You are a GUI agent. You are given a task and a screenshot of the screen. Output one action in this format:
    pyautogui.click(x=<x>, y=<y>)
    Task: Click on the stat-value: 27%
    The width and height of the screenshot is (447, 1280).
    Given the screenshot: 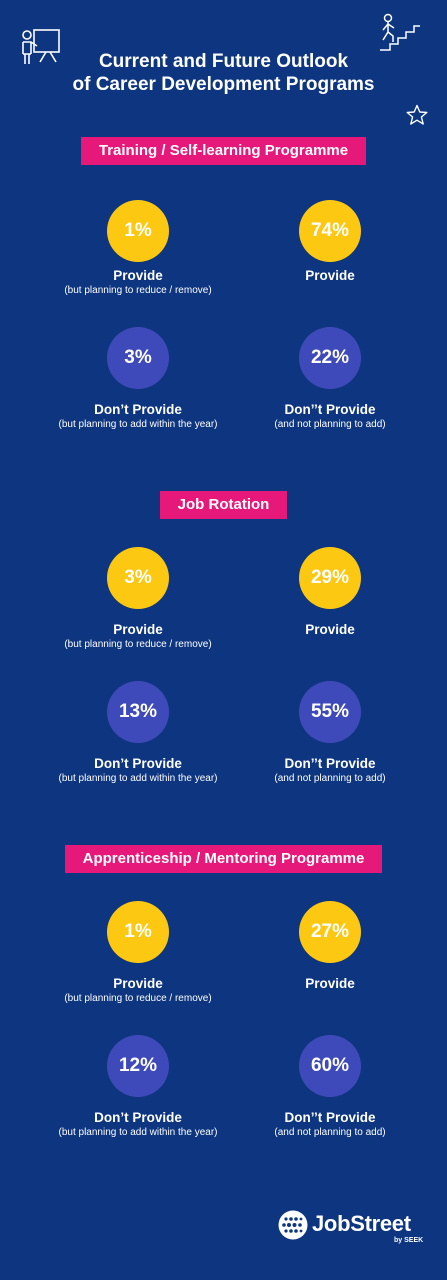 What is the action you would take?
    pyautogui.click(x=330, y=931)
    